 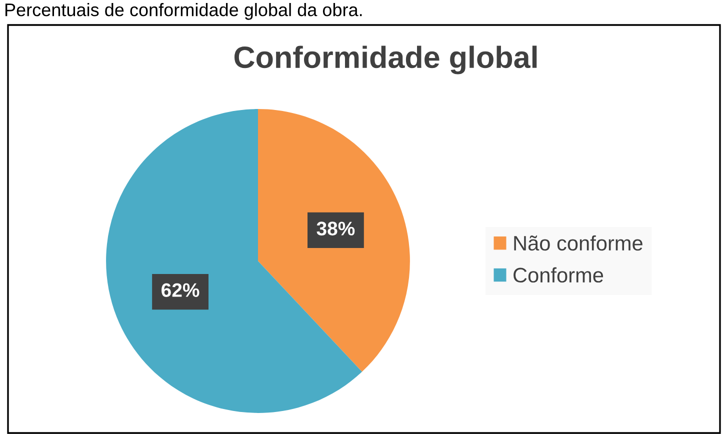 I want to click on data-label: 62%, so click(x=181, y=290).